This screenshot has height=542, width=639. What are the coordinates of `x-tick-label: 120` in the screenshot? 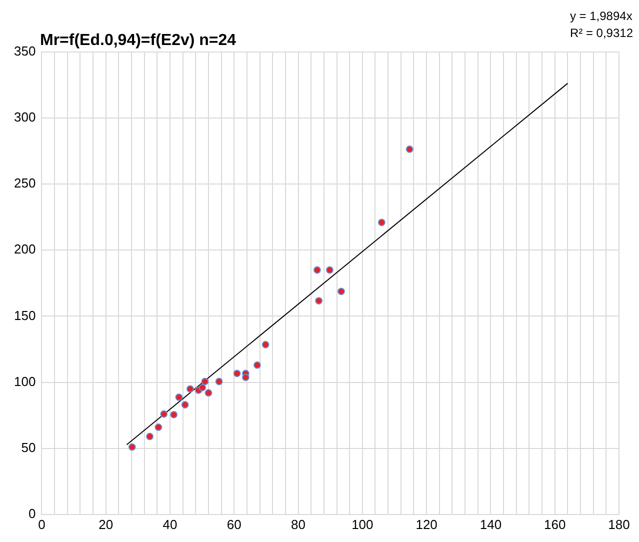 It's located at (427, 524).